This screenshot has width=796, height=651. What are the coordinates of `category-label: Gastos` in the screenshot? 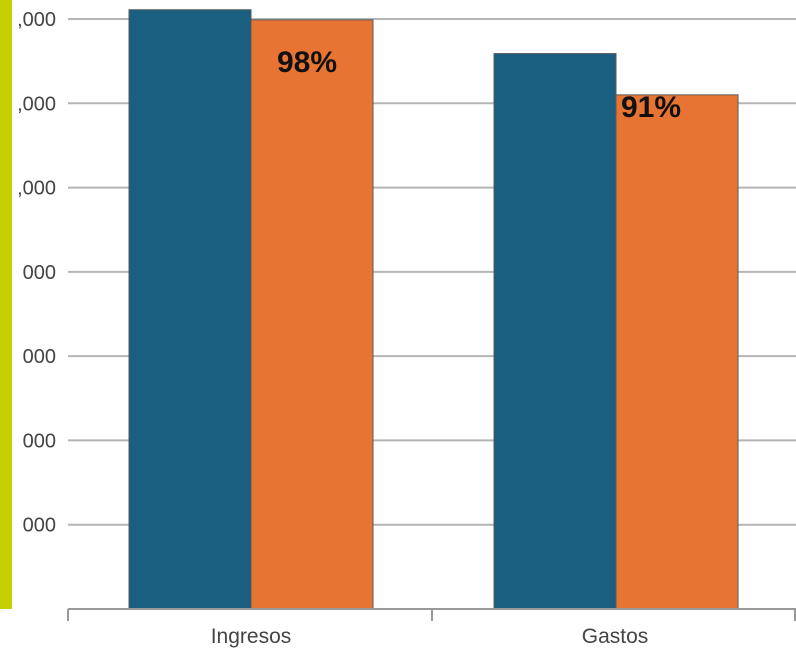 It's located at (615, 636).